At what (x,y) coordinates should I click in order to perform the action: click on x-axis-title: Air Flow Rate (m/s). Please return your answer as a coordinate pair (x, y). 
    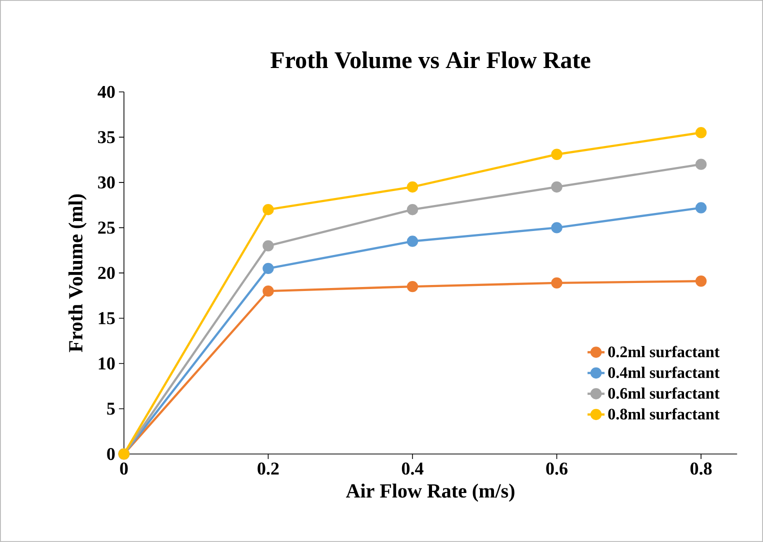
    Looking at the image, I should click on (430, 493).